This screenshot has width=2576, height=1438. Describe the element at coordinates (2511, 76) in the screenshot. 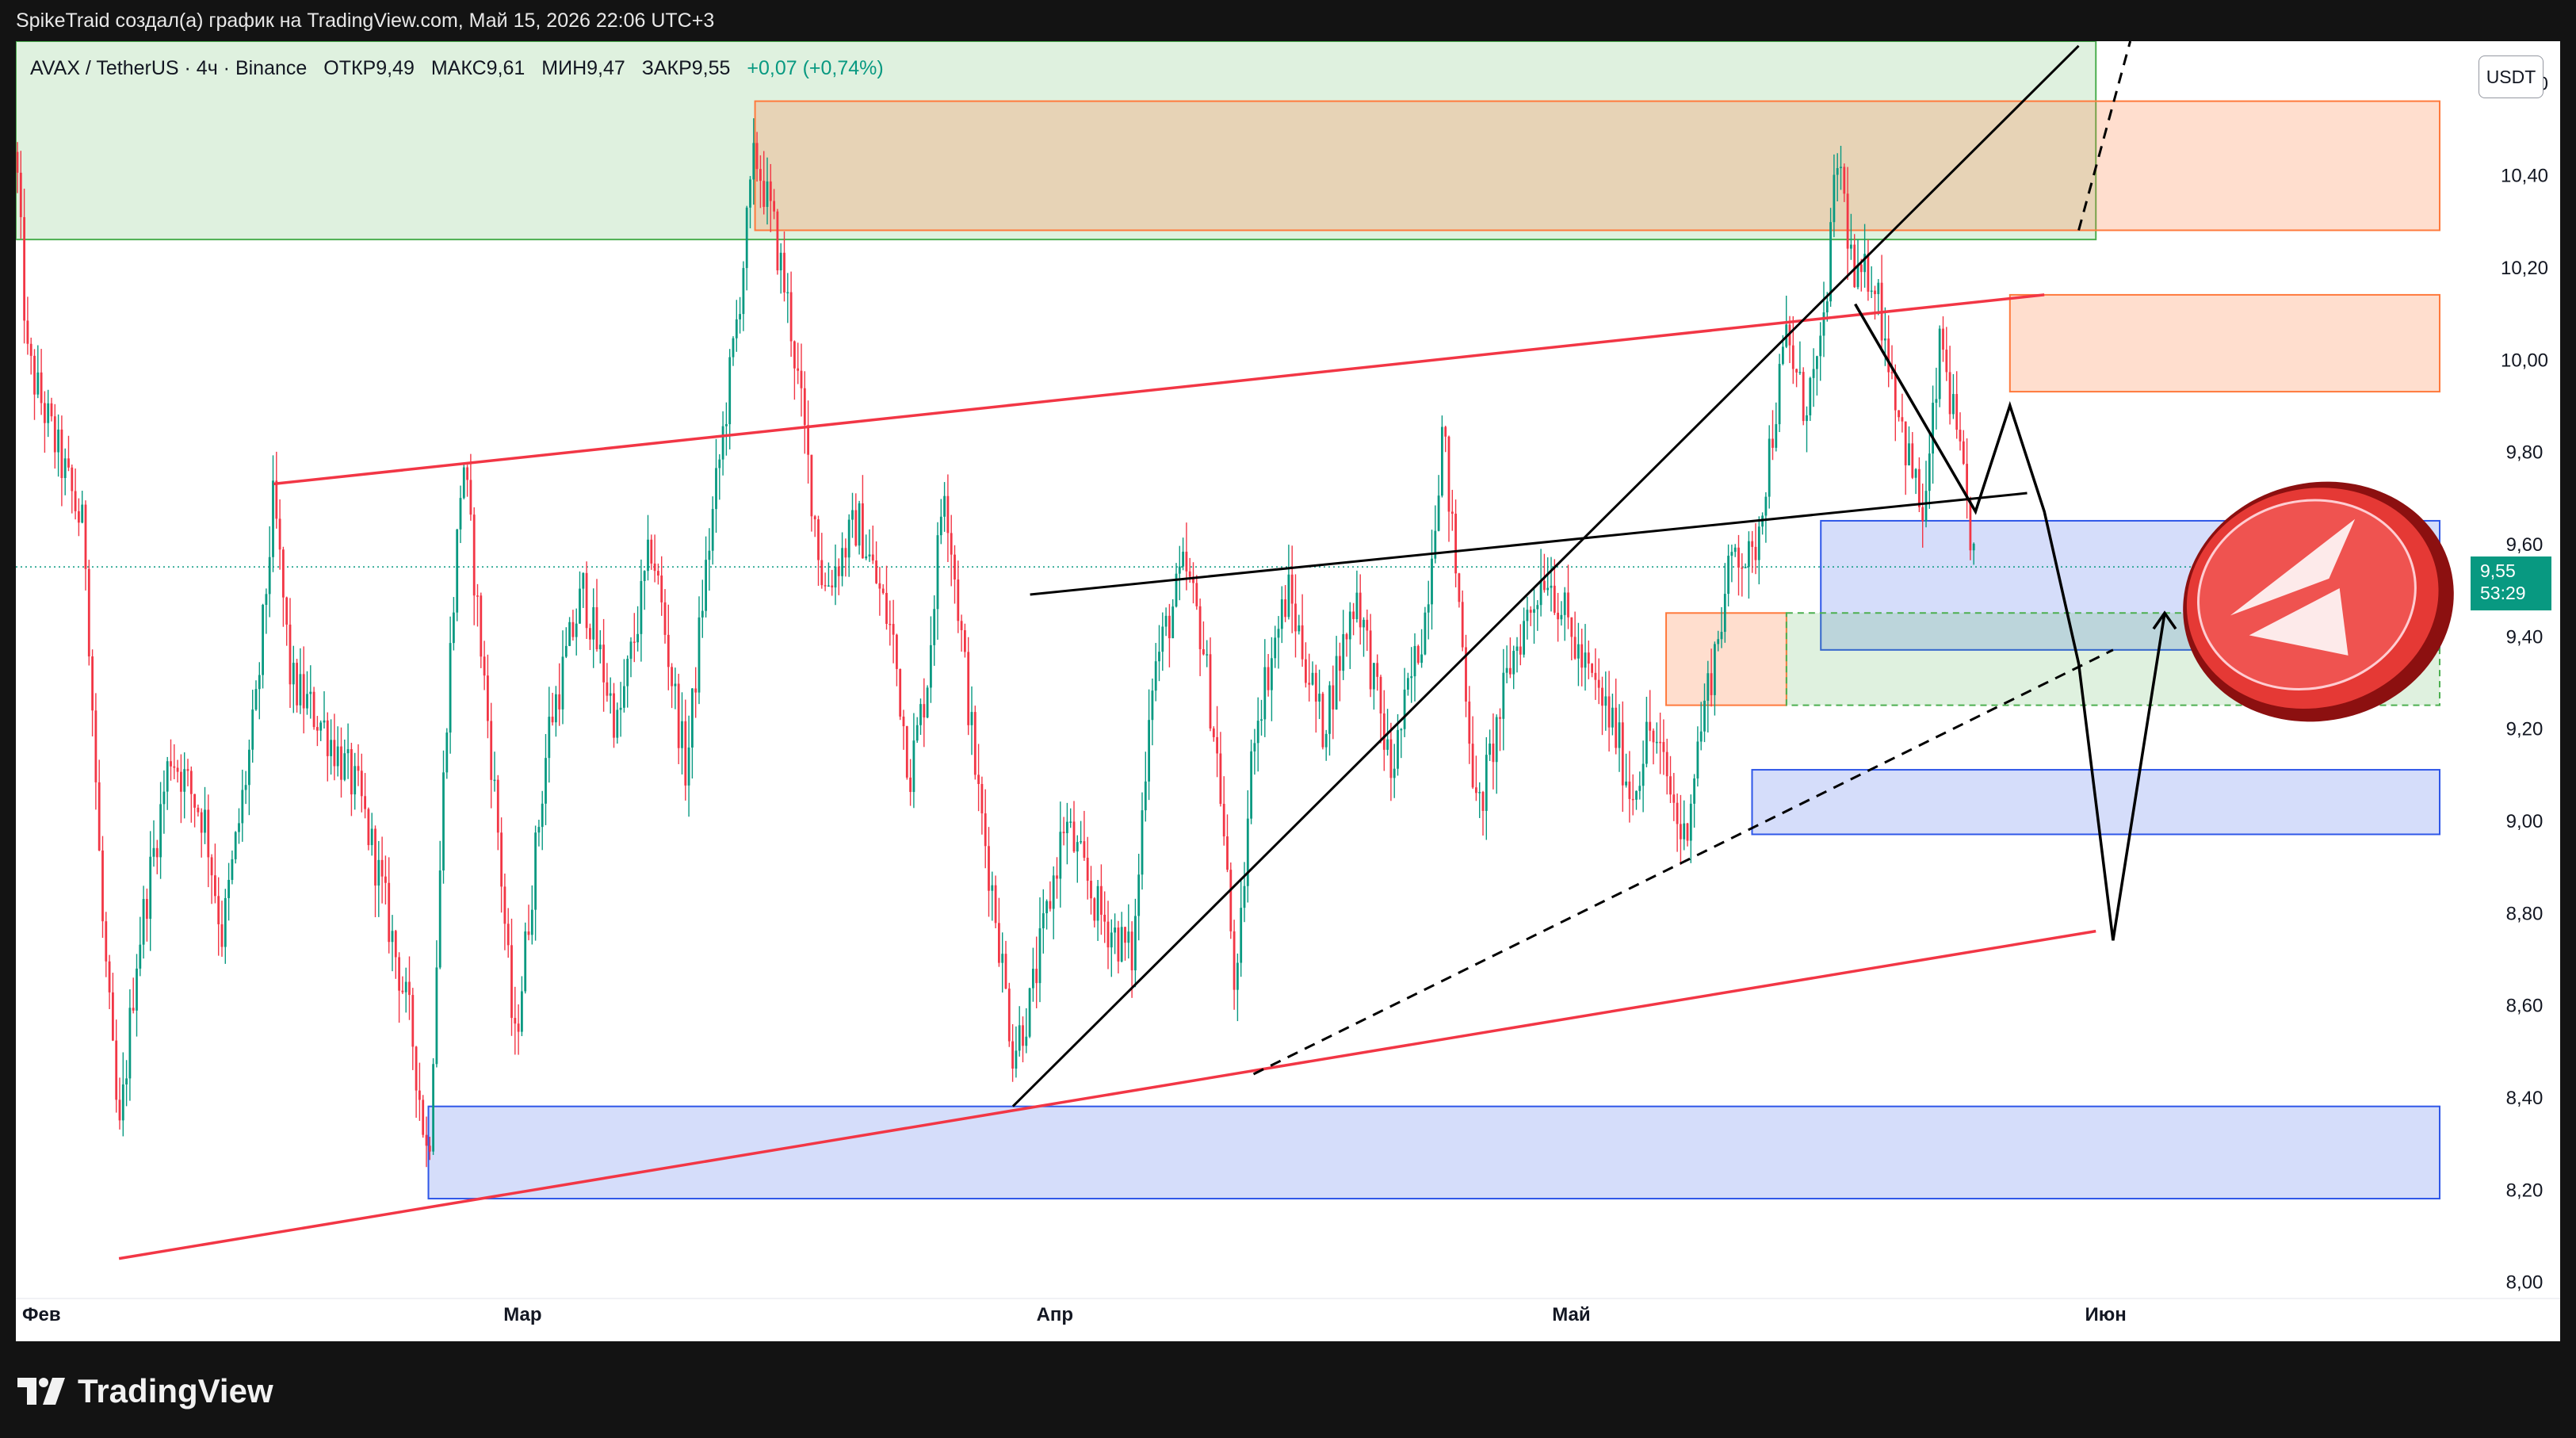

I see `currency-unit-button: USDT` at that location.